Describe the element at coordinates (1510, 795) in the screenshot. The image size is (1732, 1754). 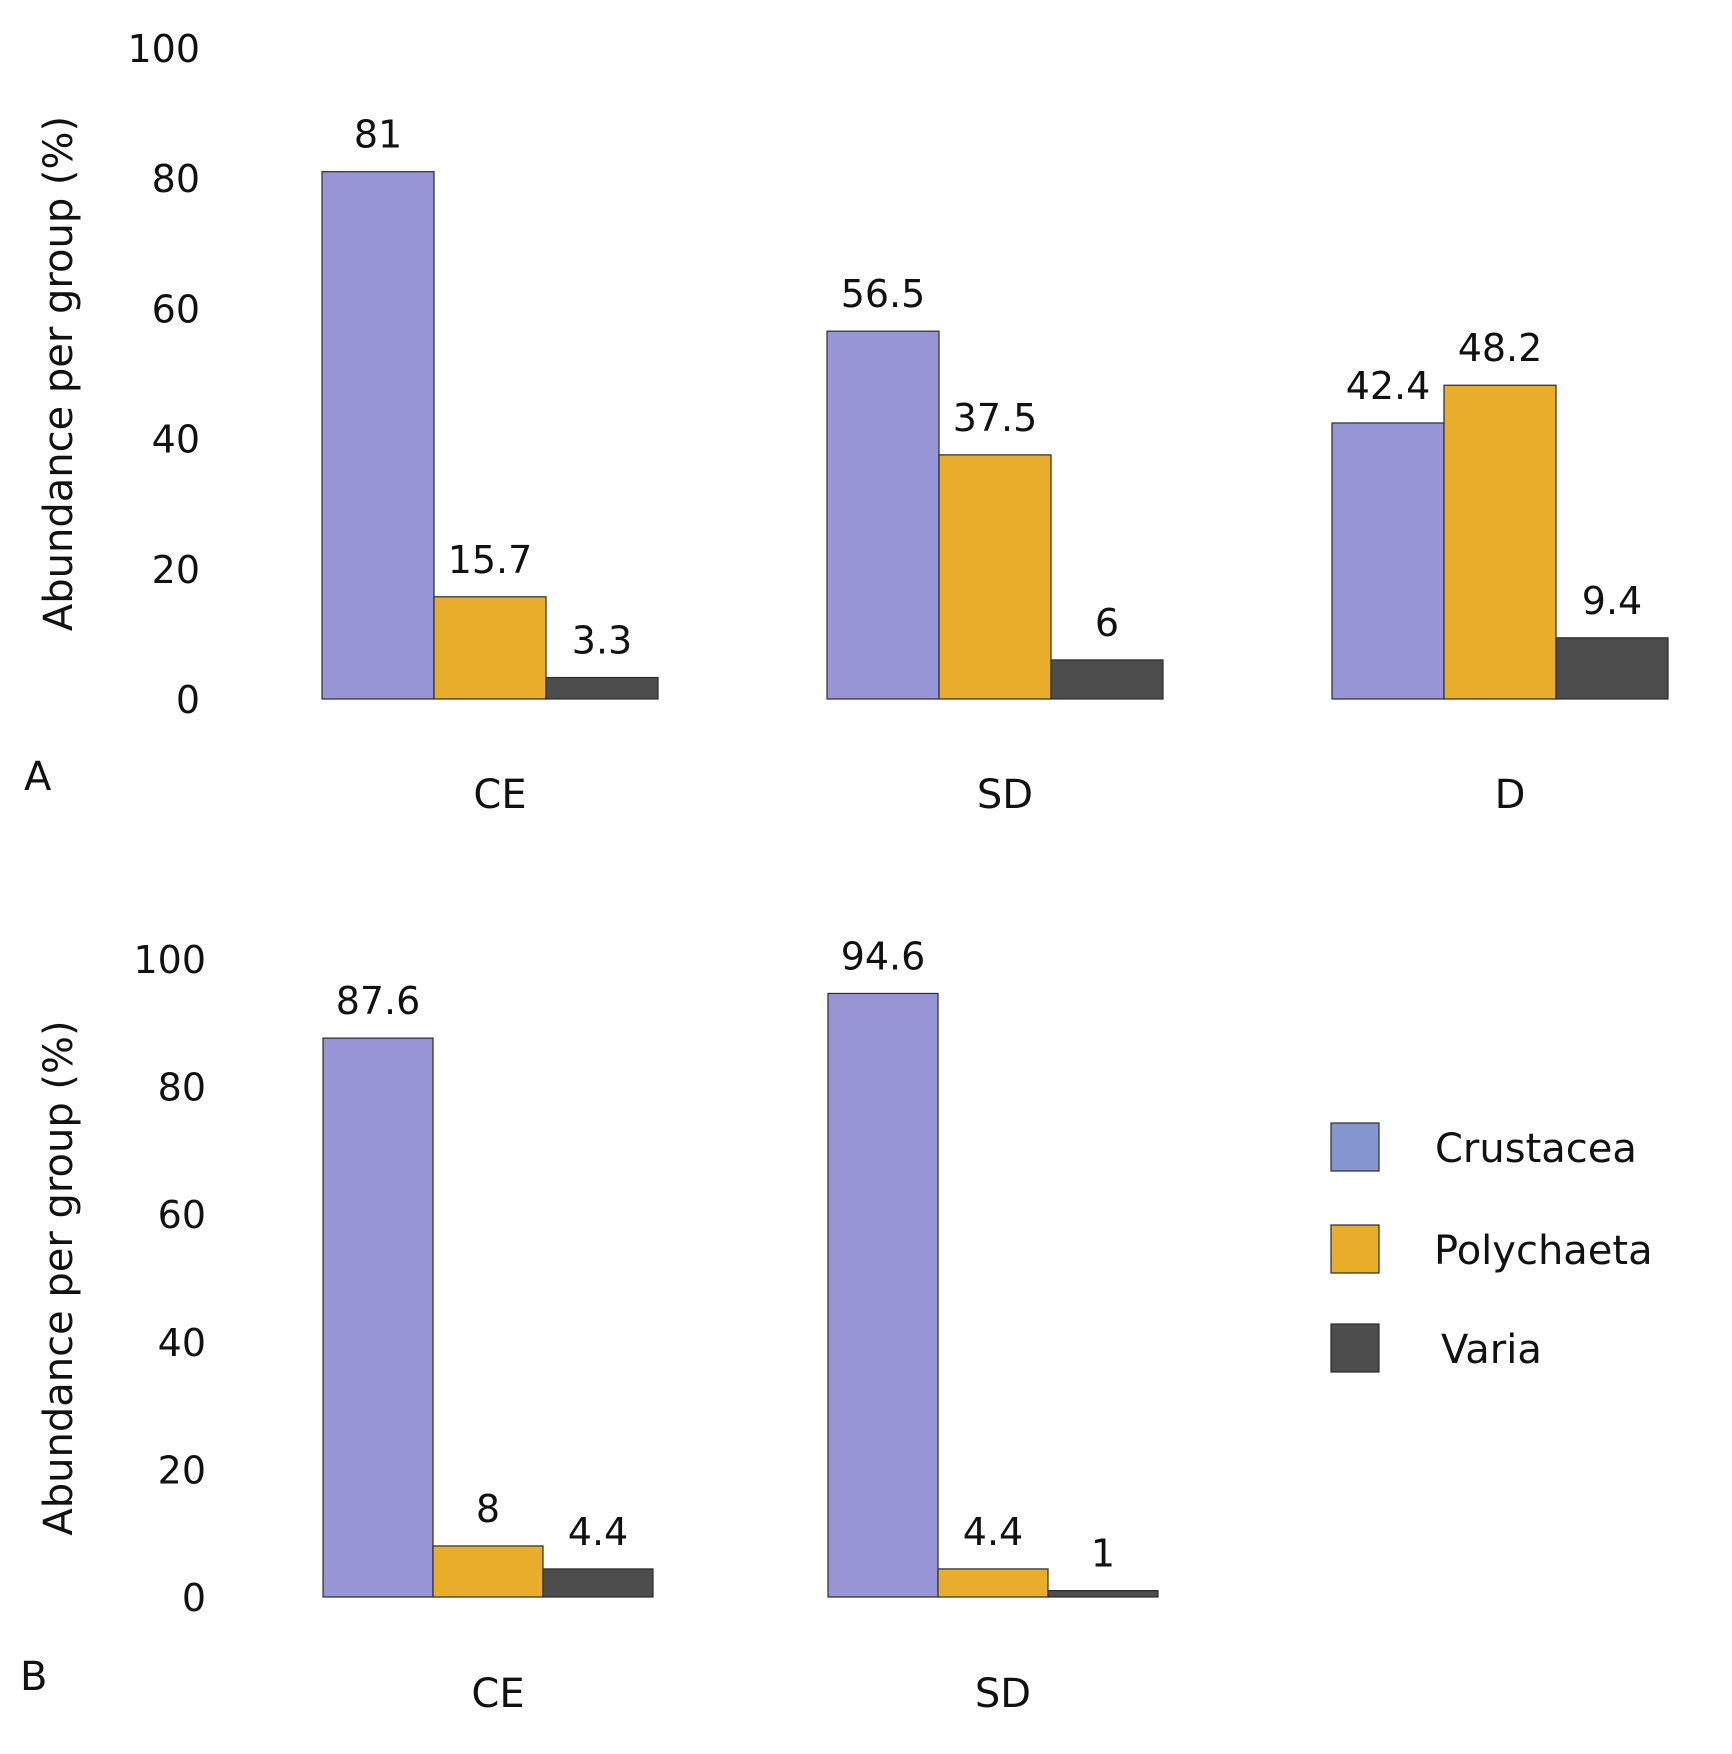
I see `panel-a-category-label-d: D` at that location.